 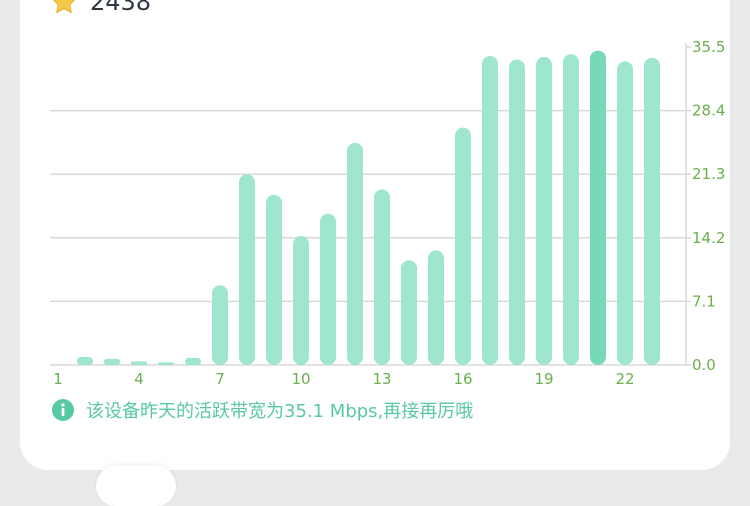 What do you see at coordinates (708, 238) in the screenshot?
I see `y-tick-label: 14.2` at bounding box center [708, 238].